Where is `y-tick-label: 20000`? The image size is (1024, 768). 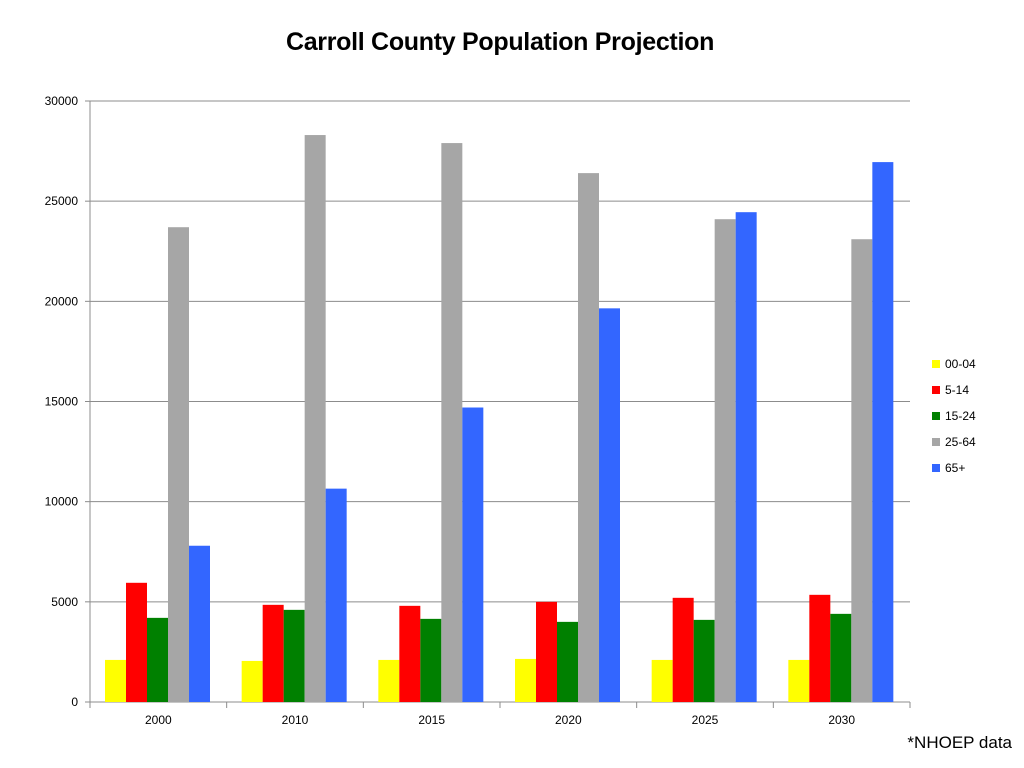 y-tick-label: 20000 is located at coordinates (62, 301).